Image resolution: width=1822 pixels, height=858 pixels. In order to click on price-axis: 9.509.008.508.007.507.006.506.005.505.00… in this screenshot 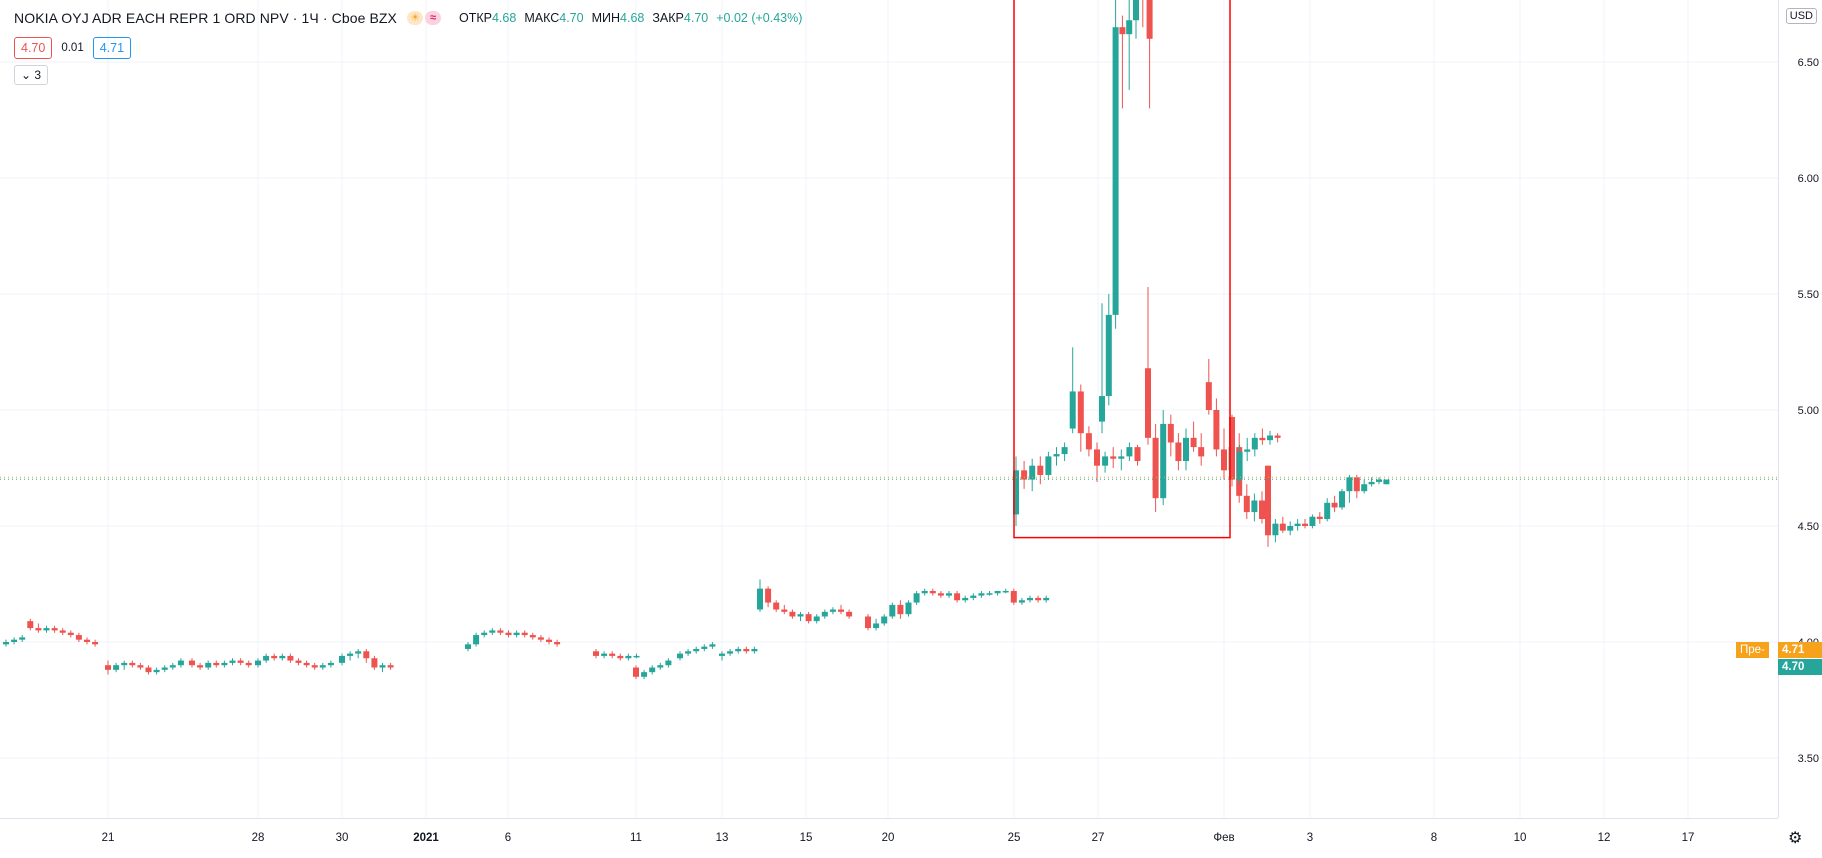, I will do `click(1800, 409)`.